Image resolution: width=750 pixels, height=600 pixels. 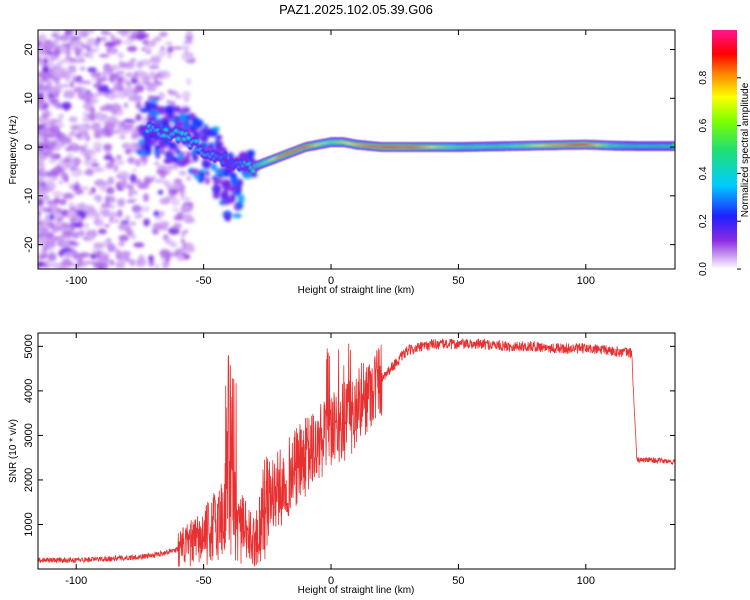 I want to click on snr-y-label: SNR (10 * v/v), so click(x=13, y=451).